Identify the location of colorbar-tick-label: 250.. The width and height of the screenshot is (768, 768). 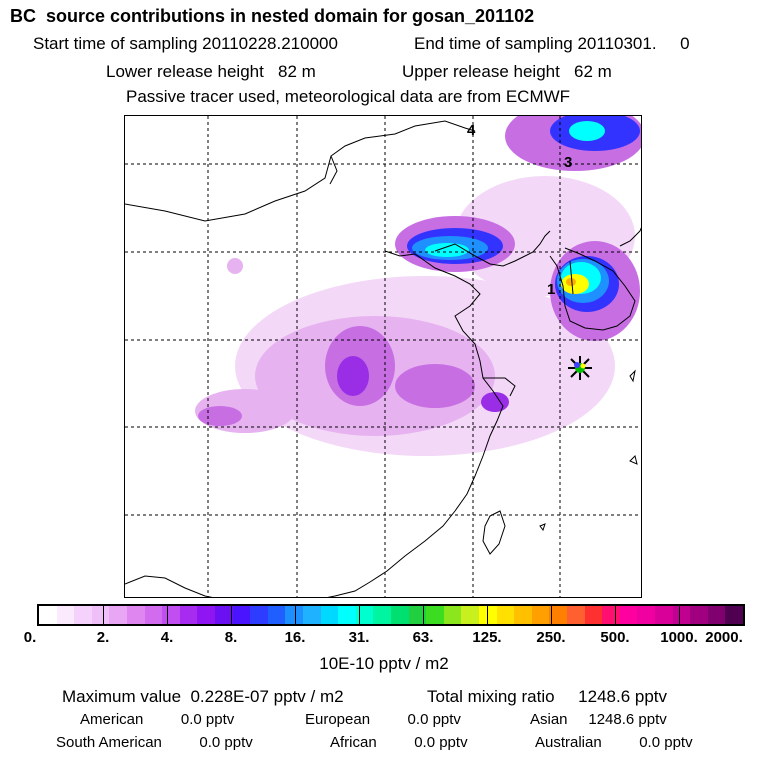
(551, 637).